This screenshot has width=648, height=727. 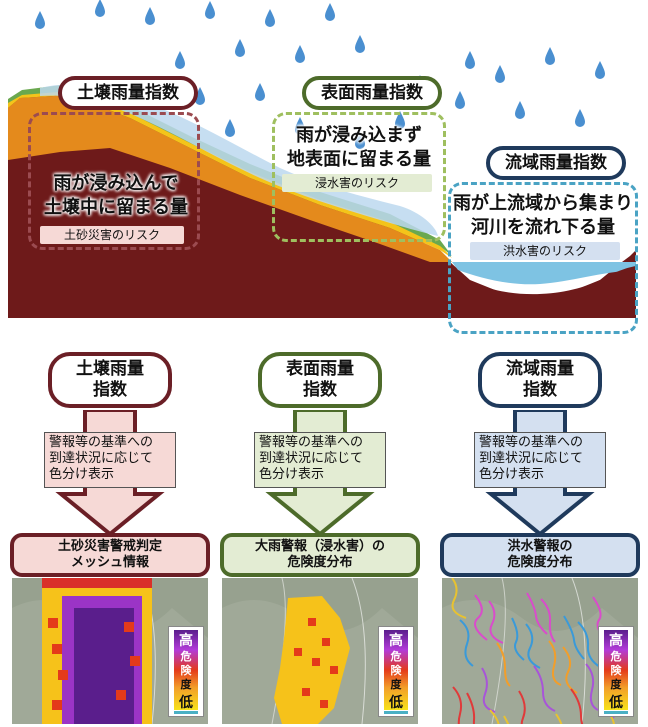 What do you see at coordinates (396, 712) in the screenshot?
I see `surface-legend-base` at bounding box center [396, 712].